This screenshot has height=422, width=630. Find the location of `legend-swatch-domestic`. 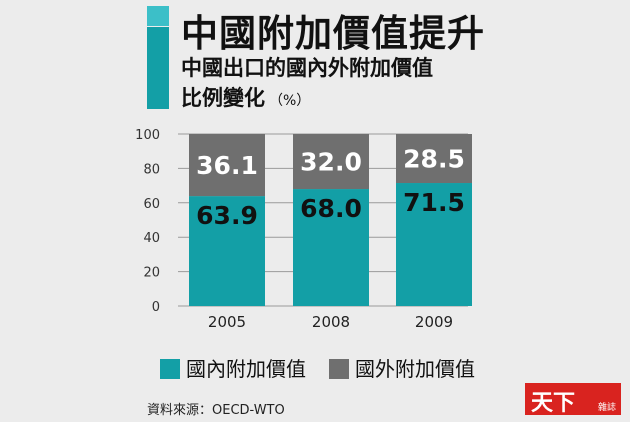

legend-swatch-domestic is located at coordinates (170, 369).